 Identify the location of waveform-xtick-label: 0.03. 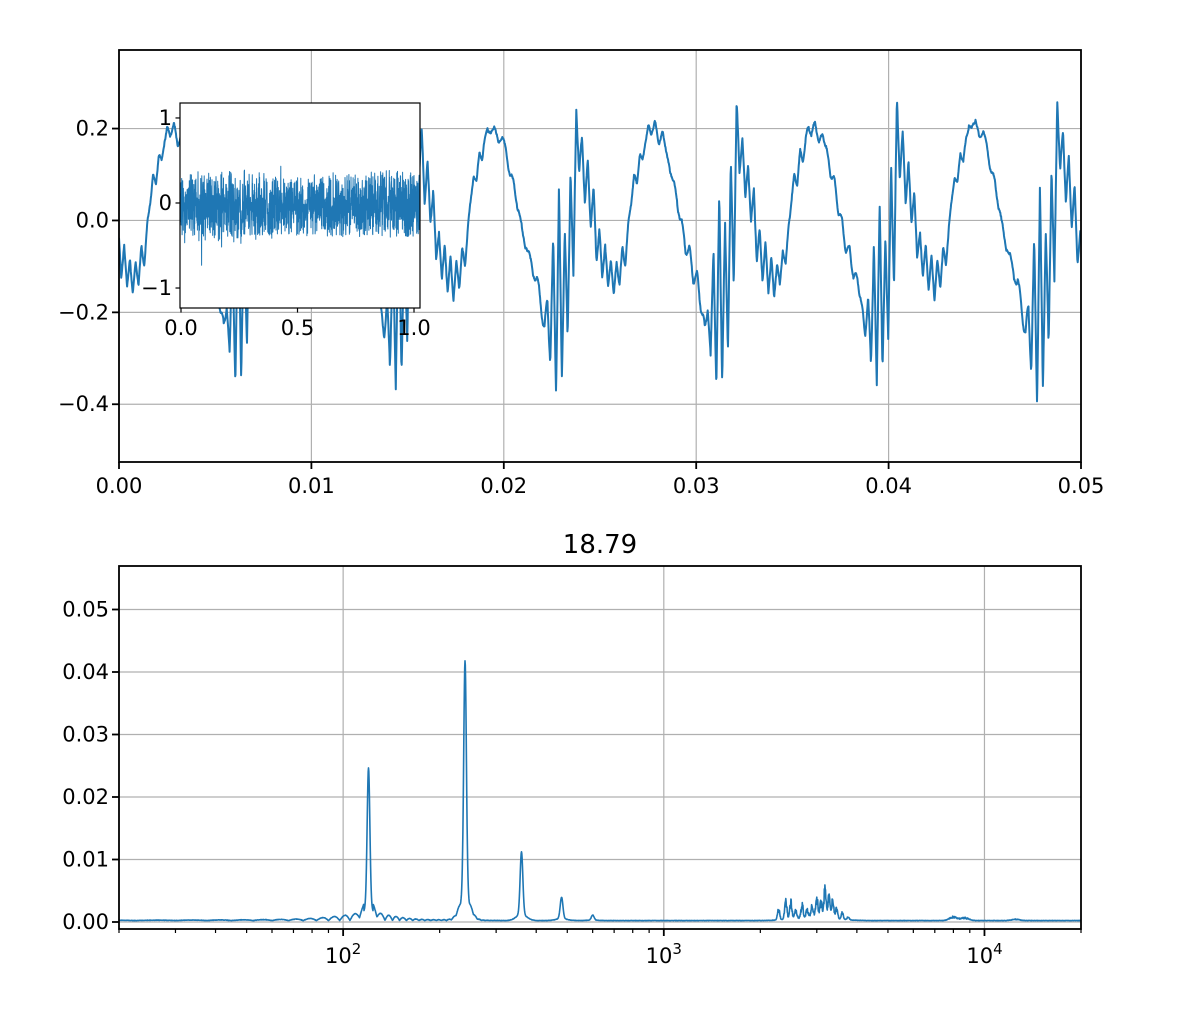
(696, 486).